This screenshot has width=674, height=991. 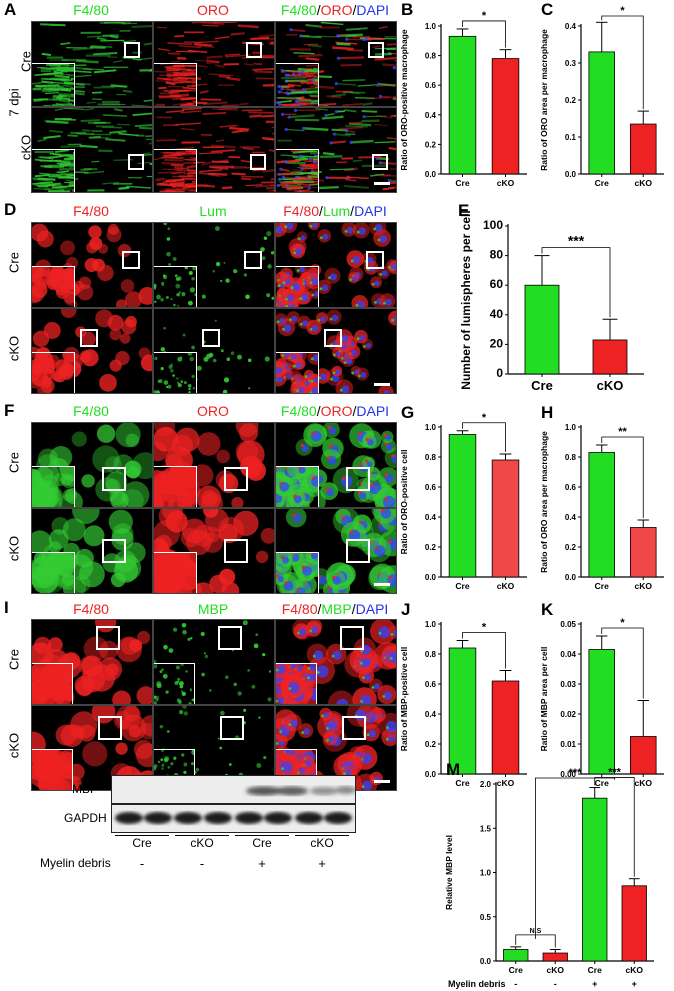 What do you see at coordinates (14, 548) in the screenshot?
I see `row-label-F-1: cKO` at bounding box center [14, 548].